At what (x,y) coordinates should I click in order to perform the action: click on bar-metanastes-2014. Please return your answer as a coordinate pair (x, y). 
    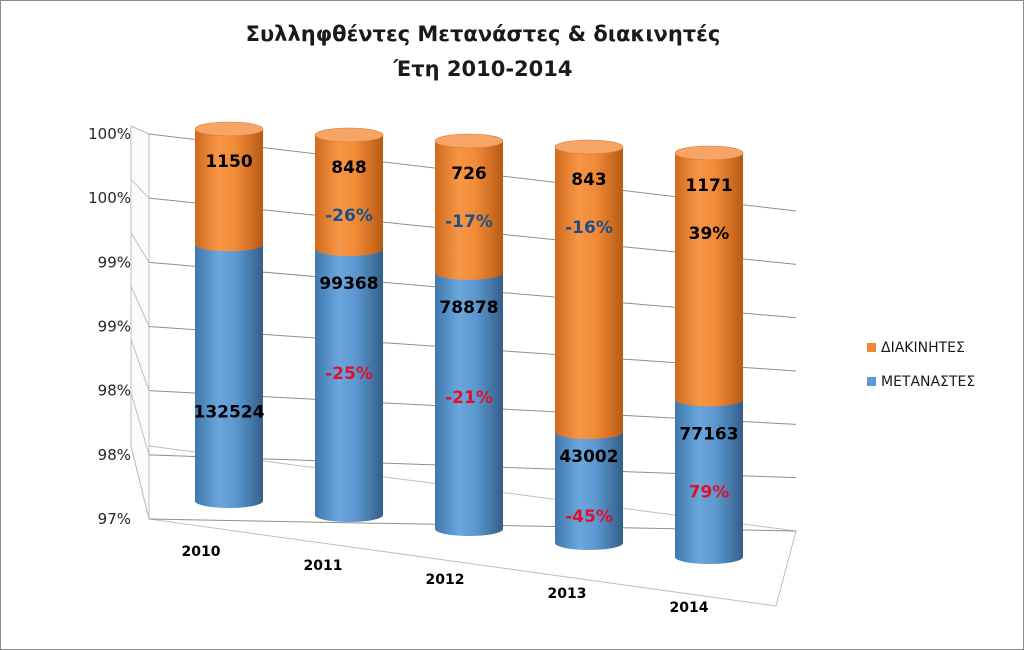
    Looking at the image, I should click on (709, 481).